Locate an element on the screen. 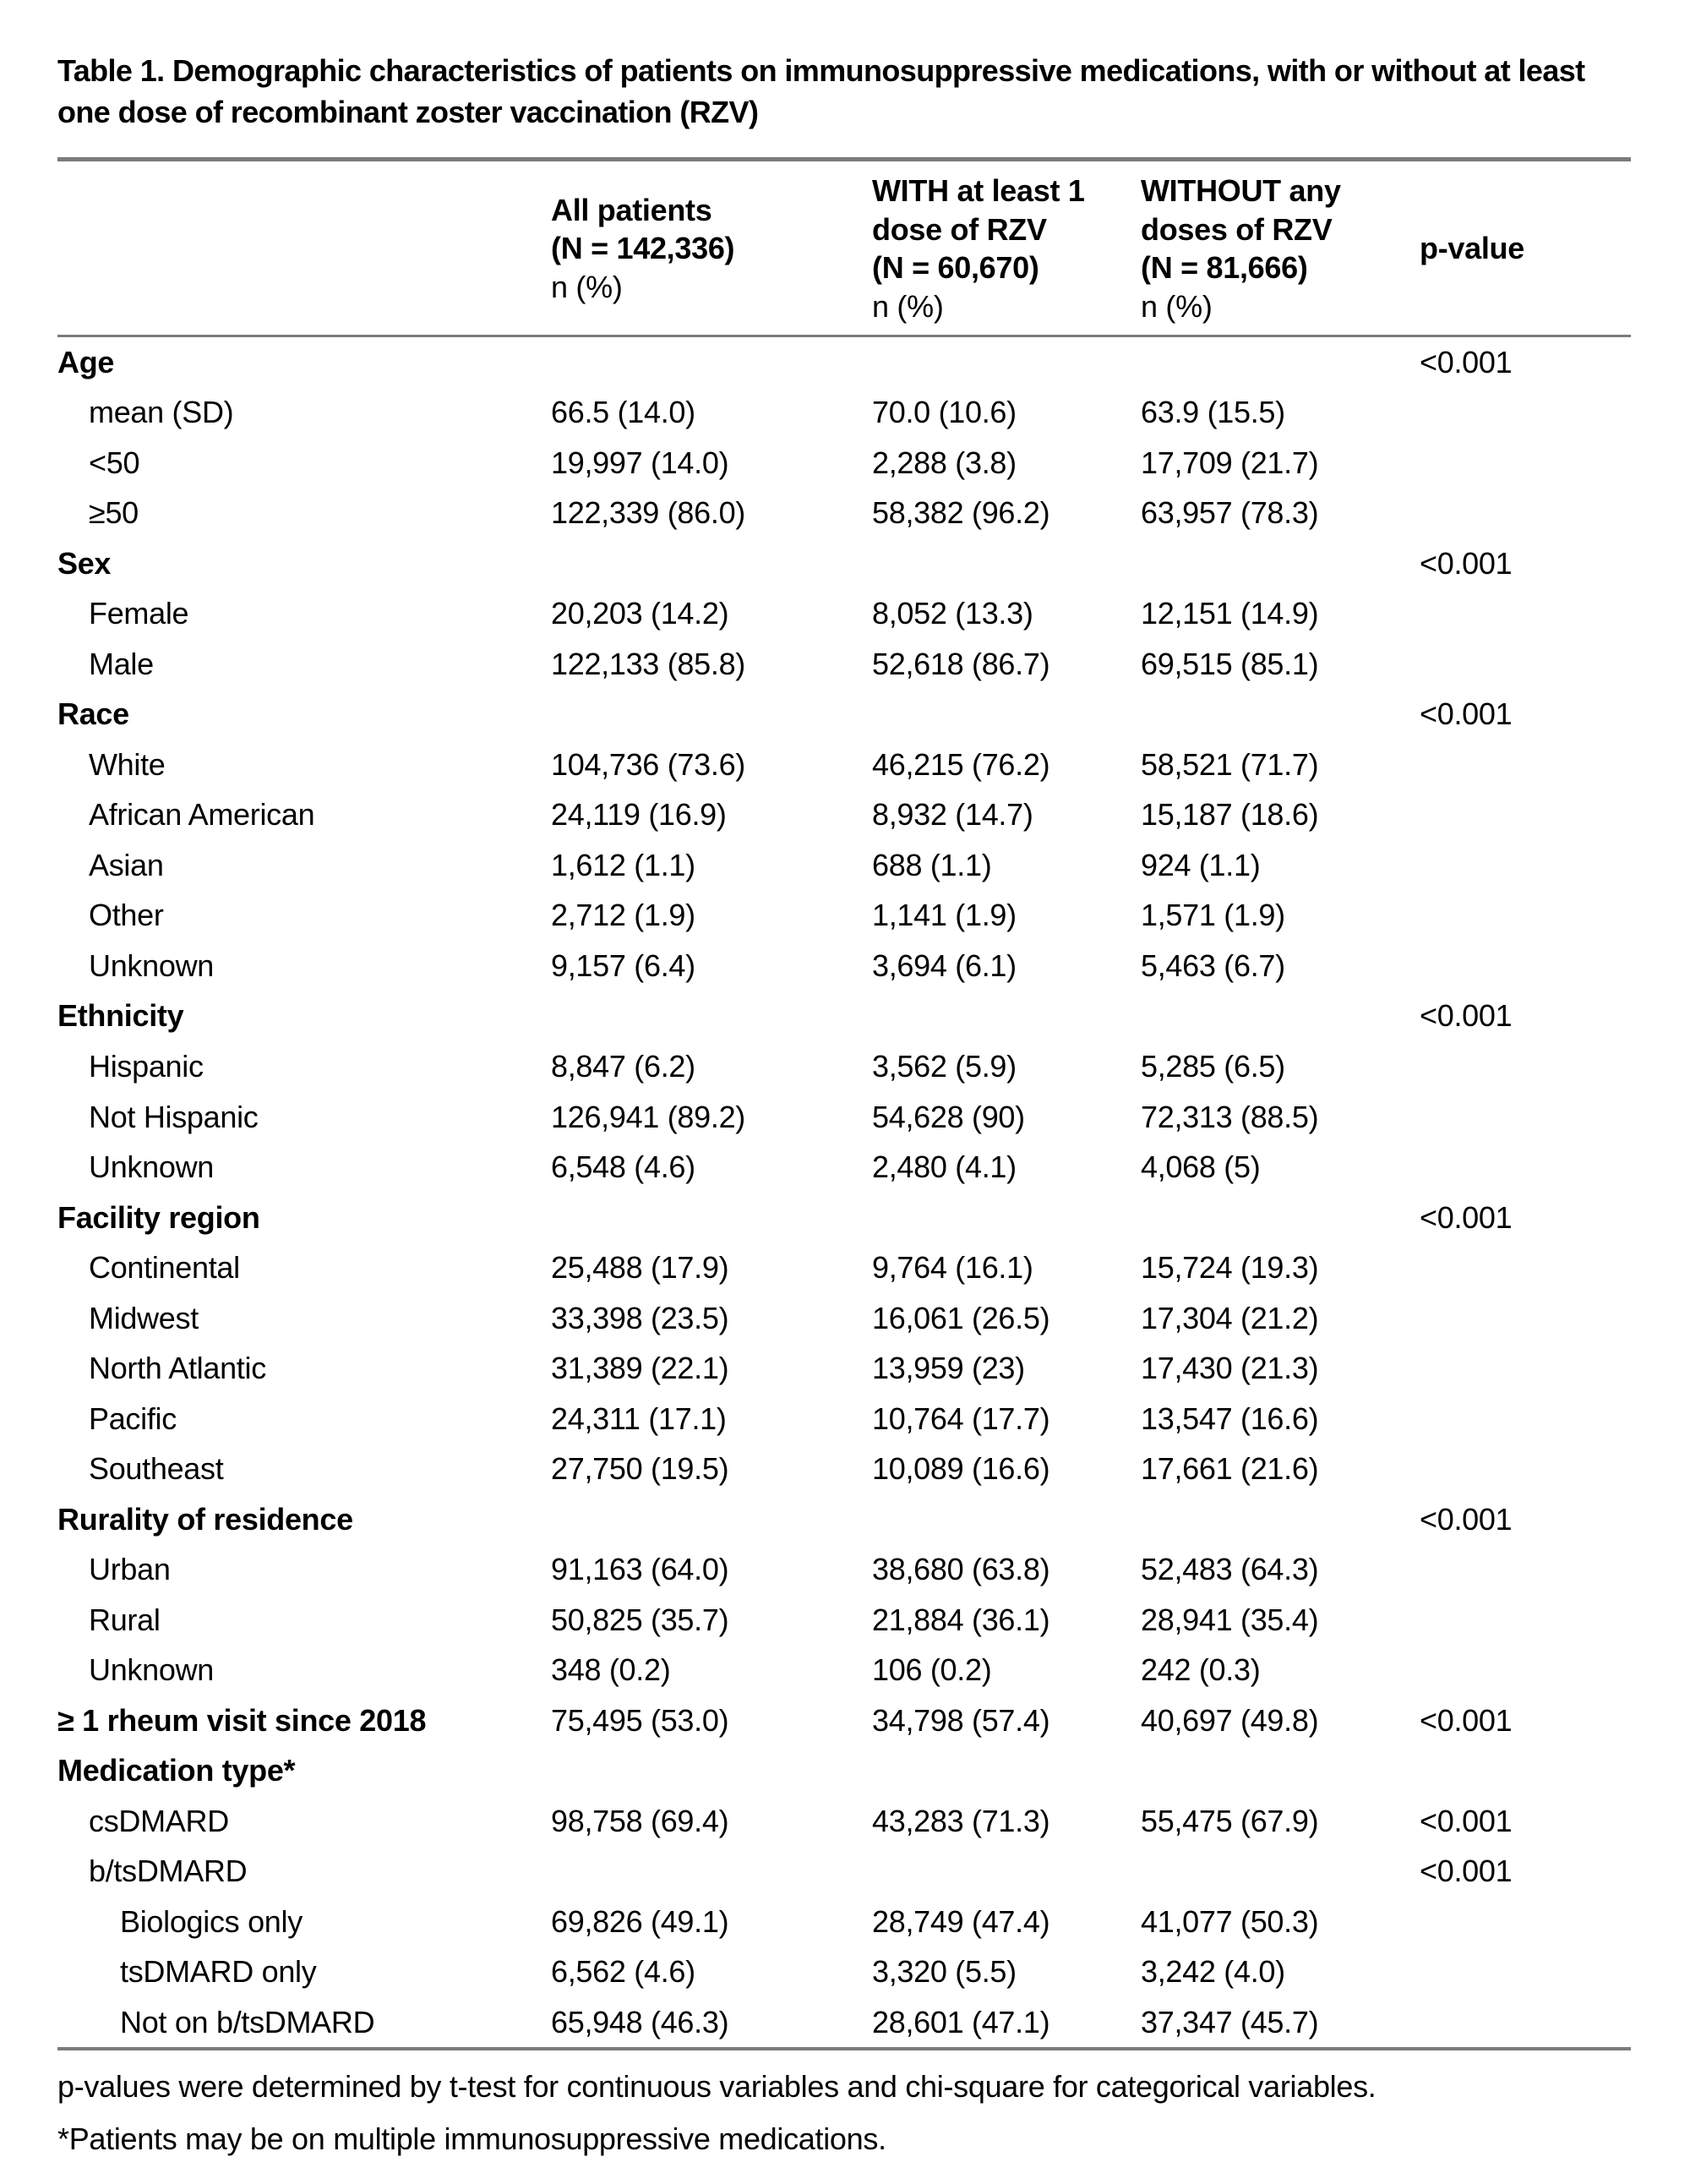 This screenshot has width=1690, height=2184. cell-with-rzv: 28,749 (47.4) is located at coordinates (961, 1921).